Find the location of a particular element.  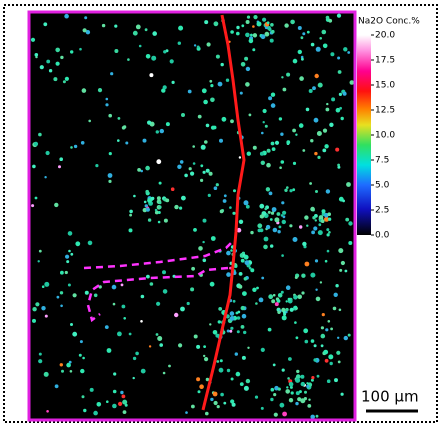

colorbar-title: Na2O Conc.% is located at coordinates (389, 22).